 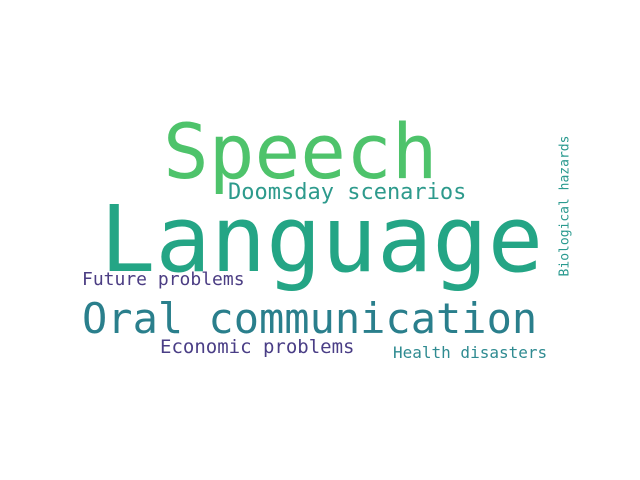 I want to click on word-economic-problems: Economic problems, so click(x=257, y=347).